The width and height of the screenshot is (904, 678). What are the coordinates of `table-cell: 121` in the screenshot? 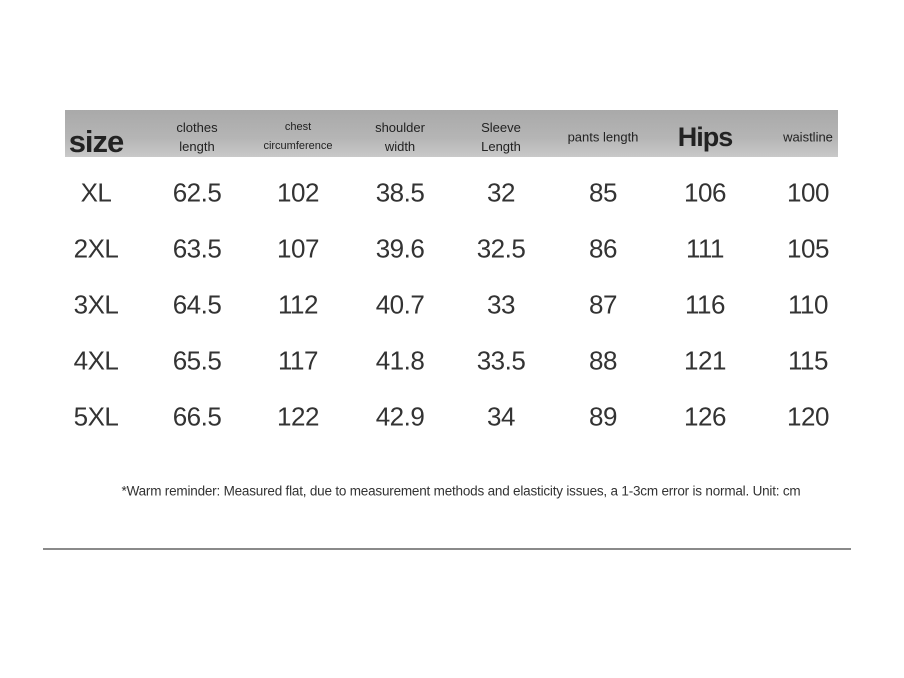 It's located at (705, 360).